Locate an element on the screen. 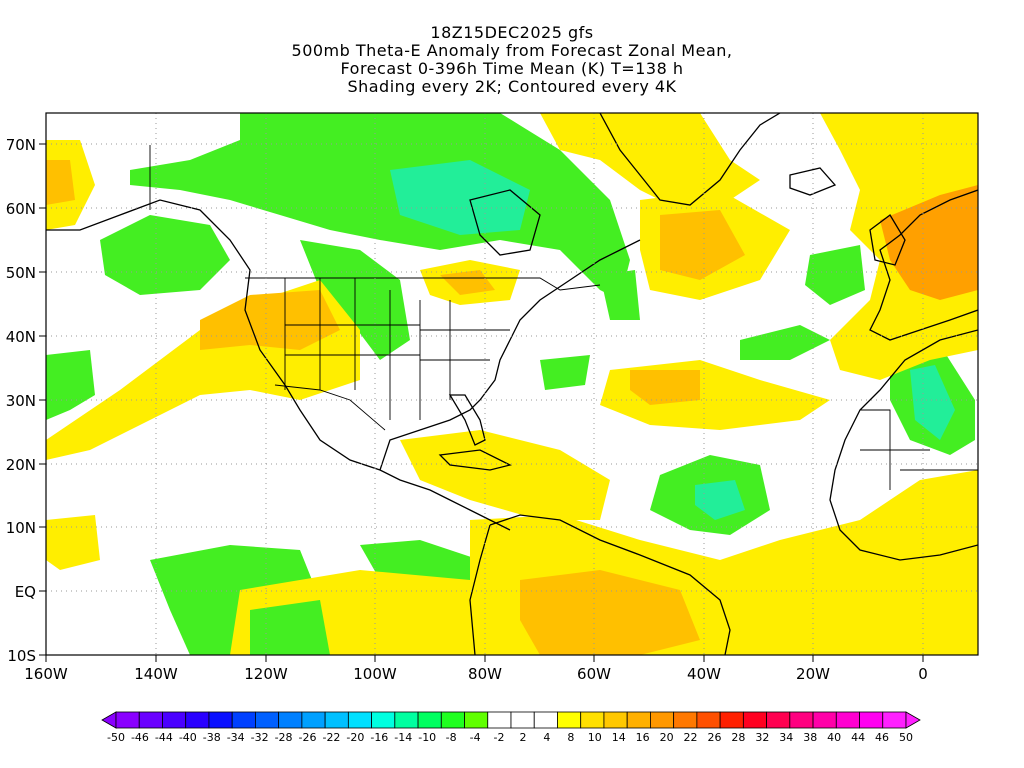 The height and width of the screenshot is (768, 1024). hudson-bay-coast is located at coordinates (505, 222).